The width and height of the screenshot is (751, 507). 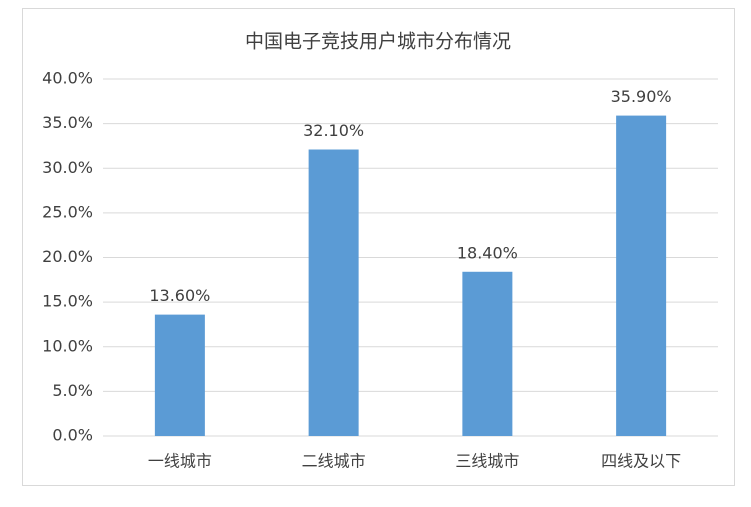 I want to click on x-tick-label: 一线城市, so click(x=180, y=461).